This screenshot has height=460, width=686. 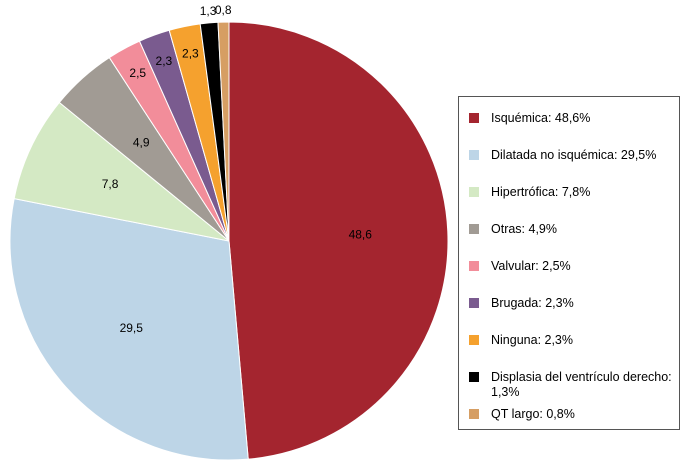 I want to click on legend-item: Isquémica: 48,6%, so click(x=574, y=125).